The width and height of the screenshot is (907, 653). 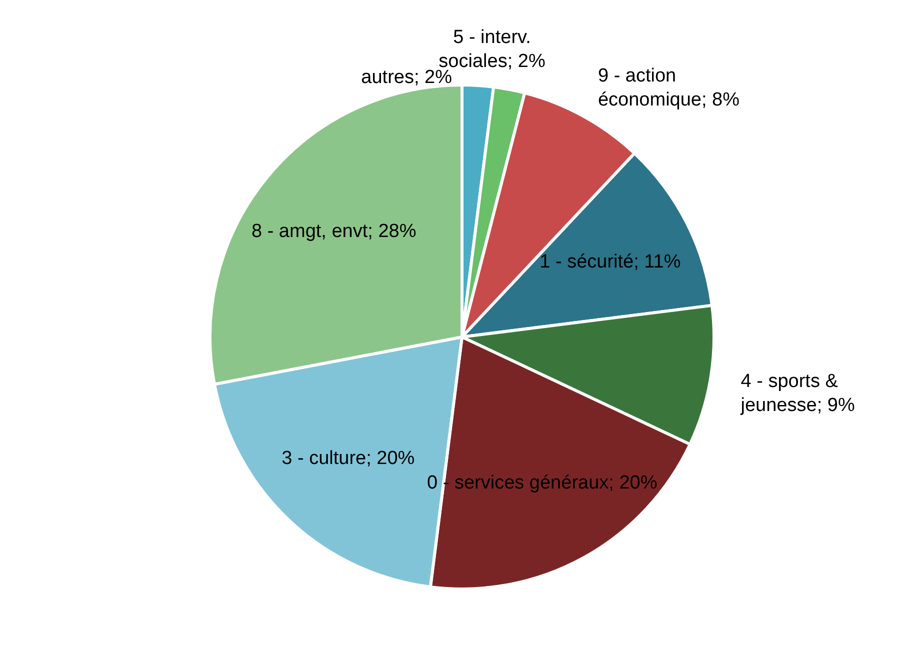 I want to click on slice-label: 4 - sports & jeunesse; 9%, so click(x=797, y=393).